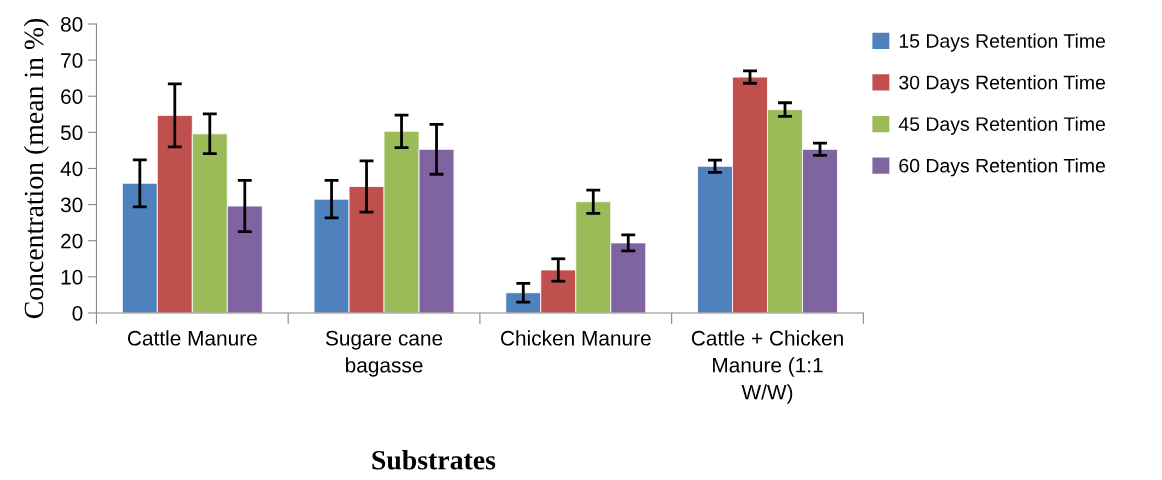 The image size is (1162, 480). I want to click on x-tick-label: Chicken Manure, so click(575, 338).